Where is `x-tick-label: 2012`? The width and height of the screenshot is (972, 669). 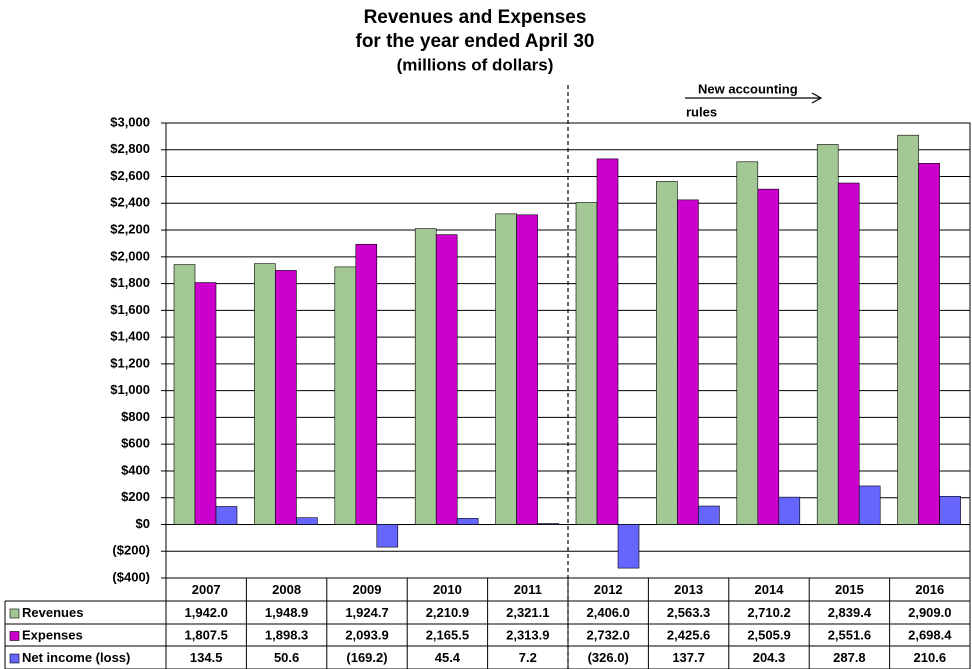
x-tick-label: 2012 is located at coordinates (608, 589).